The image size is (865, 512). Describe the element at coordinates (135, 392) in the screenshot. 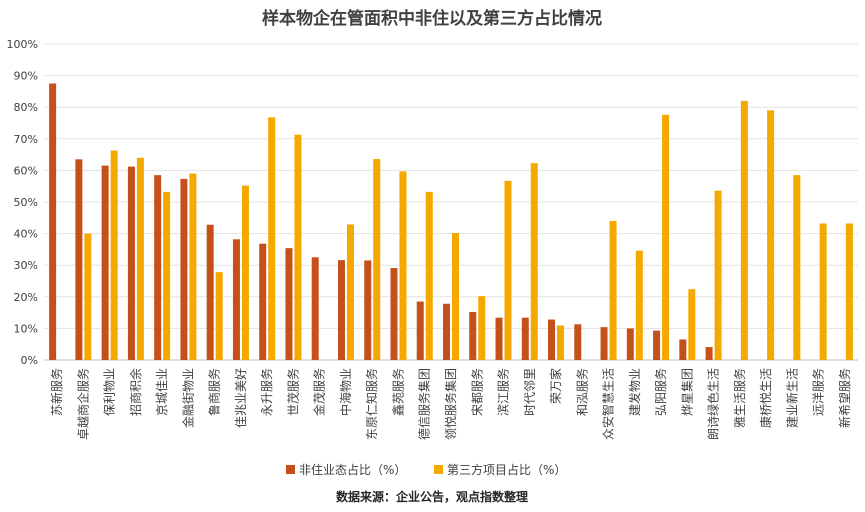

I see `x-tick-label: 招商积余` at that location.